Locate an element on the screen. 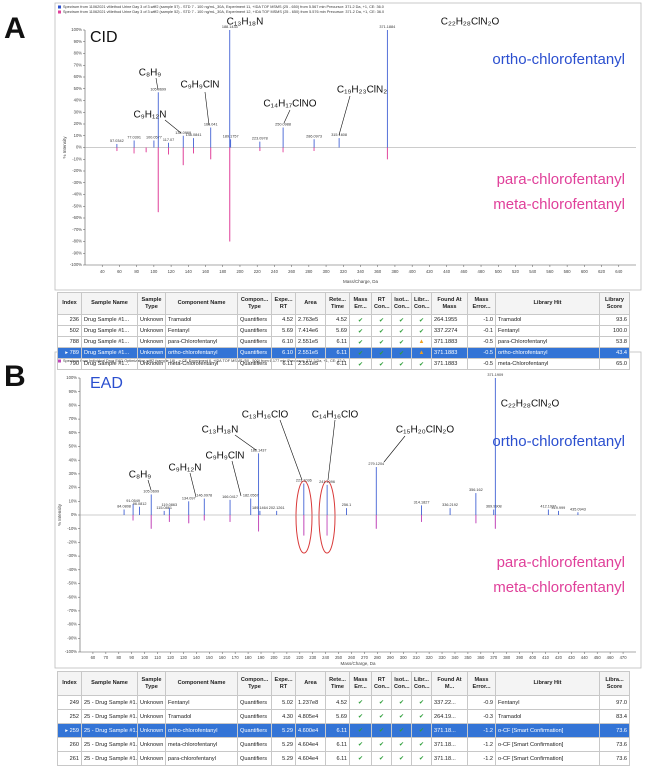 The height and width of the screenshot is (772, 646). x-tick-label: 160 is located at coordinates (206, 271).